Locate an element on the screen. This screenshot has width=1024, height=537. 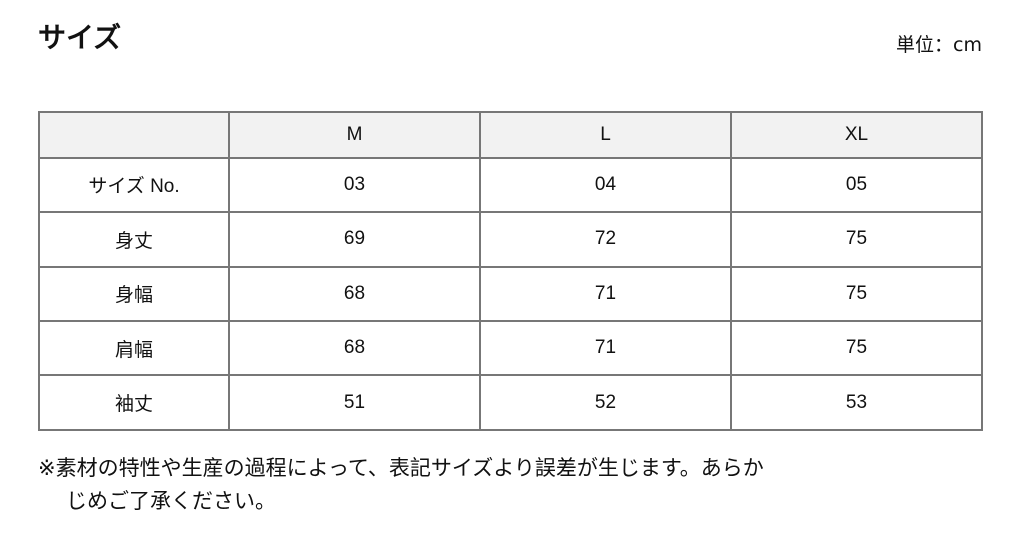
page-title: サイズ is located at coordinates (80, 37).